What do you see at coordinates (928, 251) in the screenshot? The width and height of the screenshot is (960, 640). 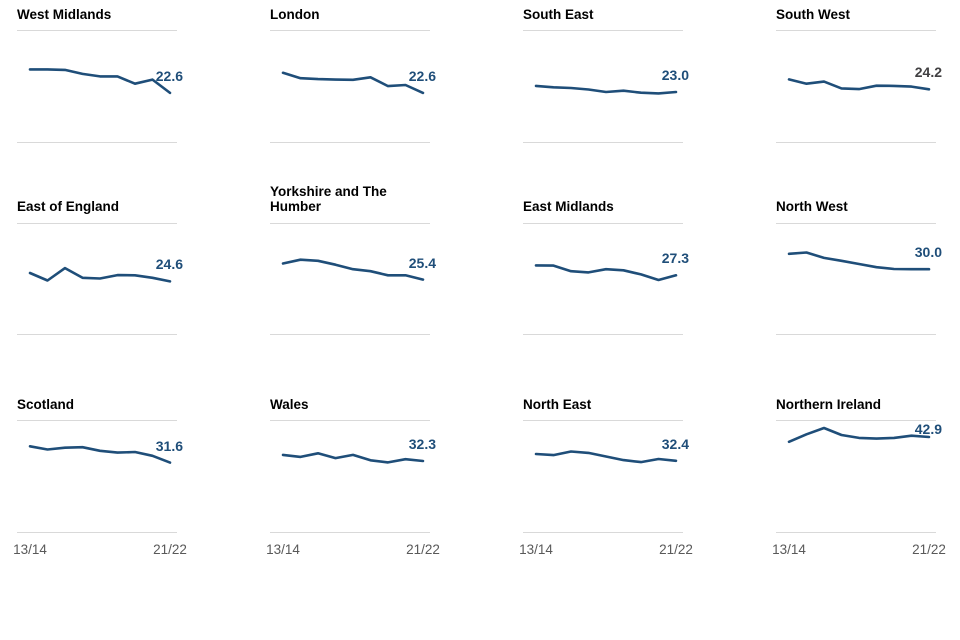 I see `latest-value-label: 30.0` at bounding box center [928, 251].